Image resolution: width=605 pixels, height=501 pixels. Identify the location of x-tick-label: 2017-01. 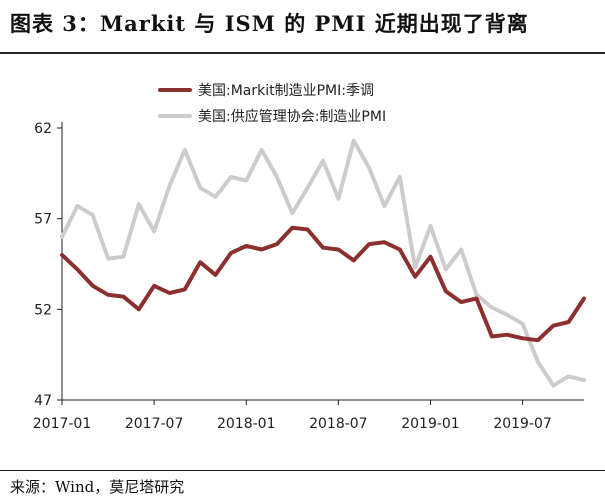
(62, 424).